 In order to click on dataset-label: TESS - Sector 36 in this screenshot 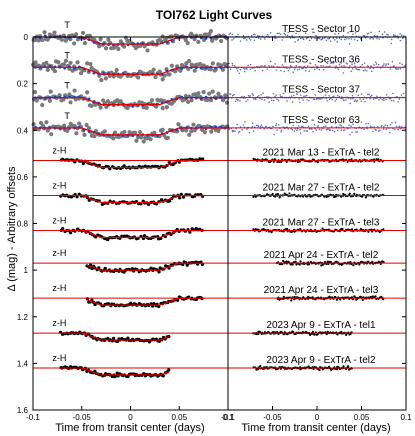, I will do `click(321, 59)`.